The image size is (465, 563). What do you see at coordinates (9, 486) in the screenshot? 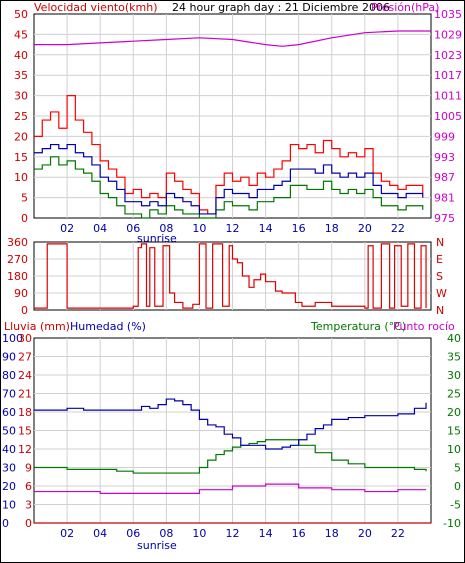
I see `rain-y-tick: 20` at bounding box center [9, 486].